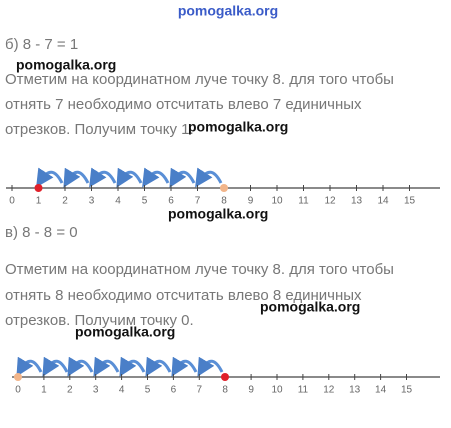  Describe the element at coordinates (41, 44) in the screenshot. I see `part-label: б) 8 - 7 = 1` at that location.